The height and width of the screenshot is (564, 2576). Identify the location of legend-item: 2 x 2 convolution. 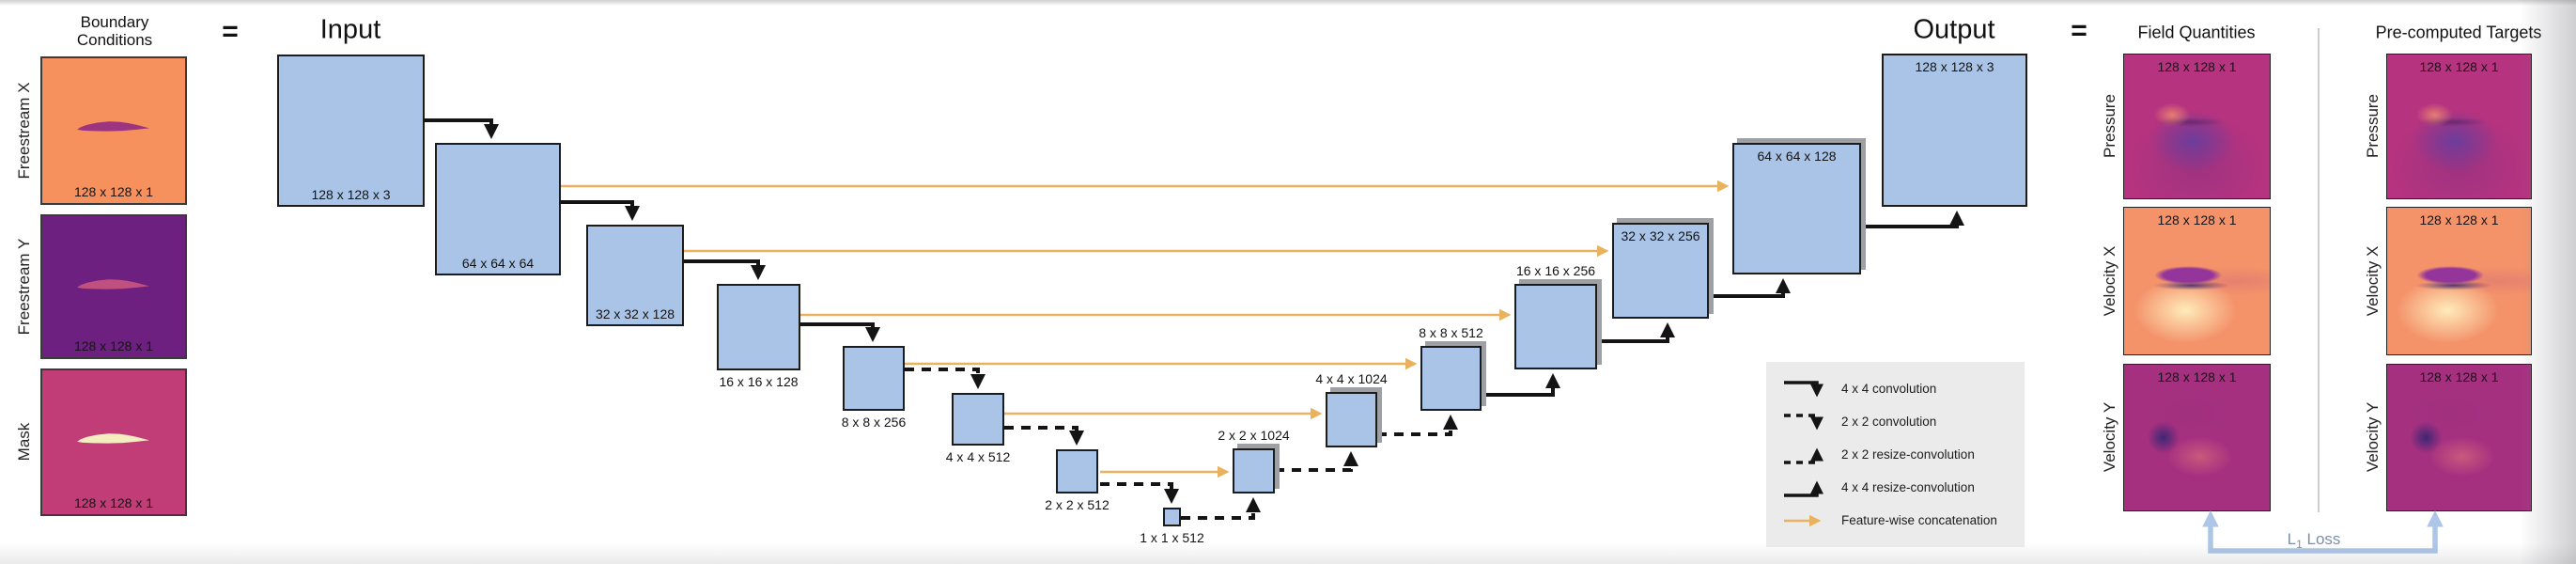
(1903, 422).